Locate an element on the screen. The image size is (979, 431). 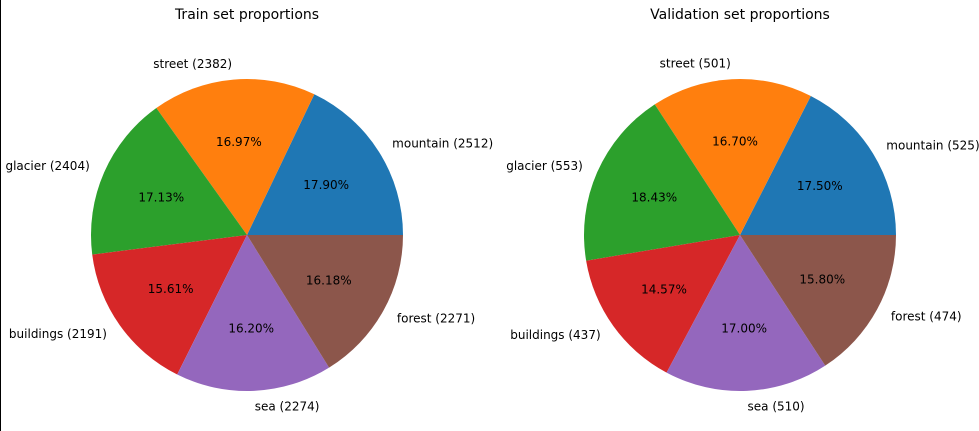
slice-percentage-label: 18.43% is located at coordinates (654, 197).